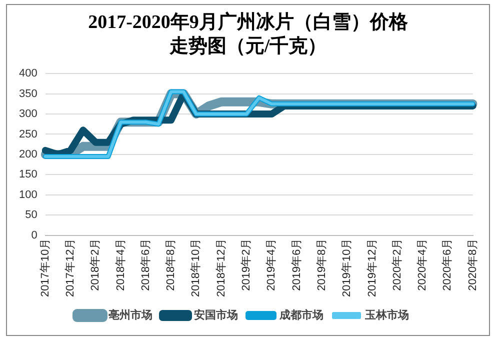  Describe the element at coordinates (347, 268) in the screenshot. I see `x-tick-label: 2019年10月` at that location.